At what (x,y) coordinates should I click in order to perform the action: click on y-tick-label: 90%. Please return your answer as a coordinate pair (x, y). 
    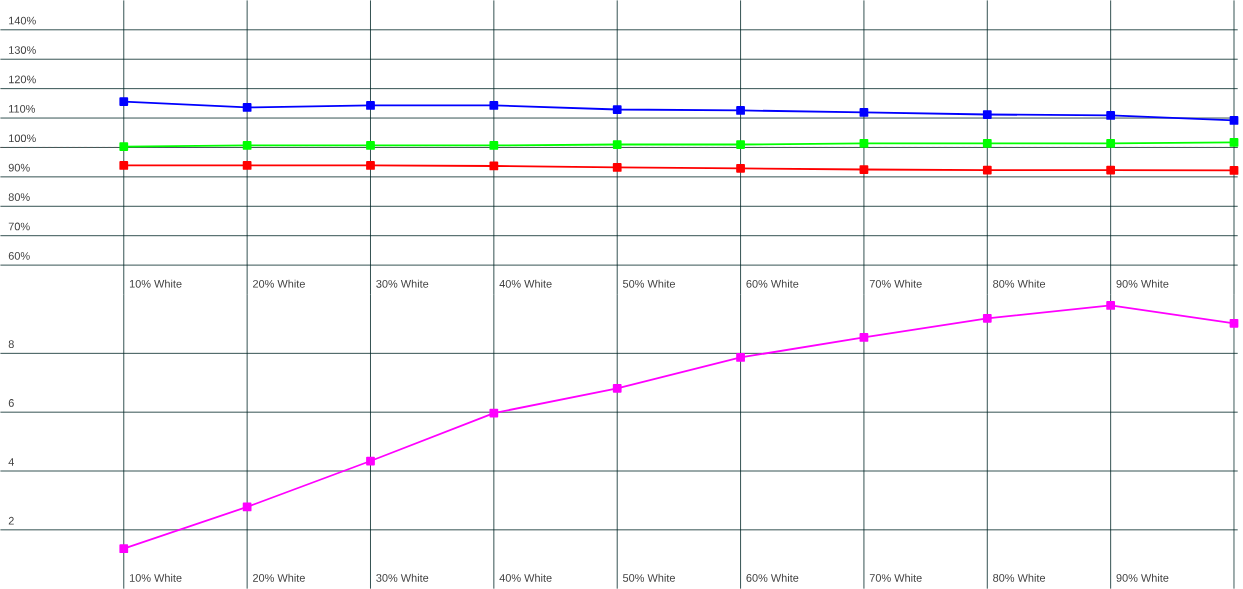
    Looking at the image, I should click on (19, 167).